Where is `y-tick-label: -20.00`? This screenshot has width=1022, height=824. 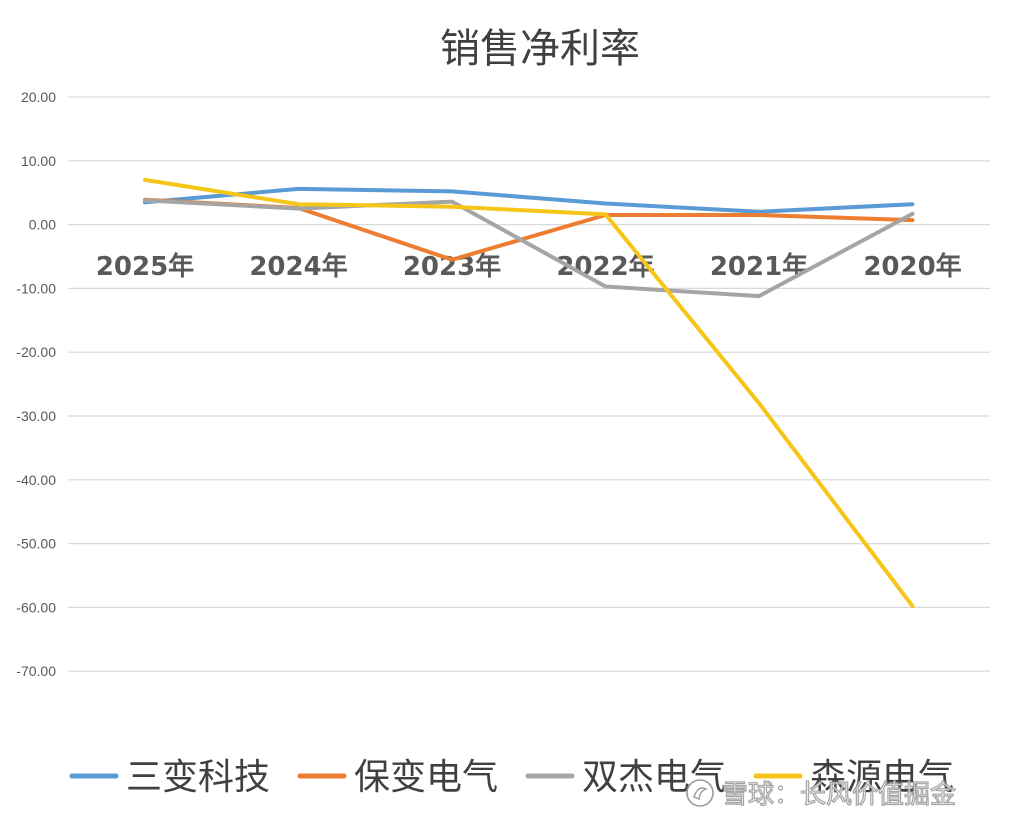 y-tick-label: -20.00 is located at coordinates (36, 352).